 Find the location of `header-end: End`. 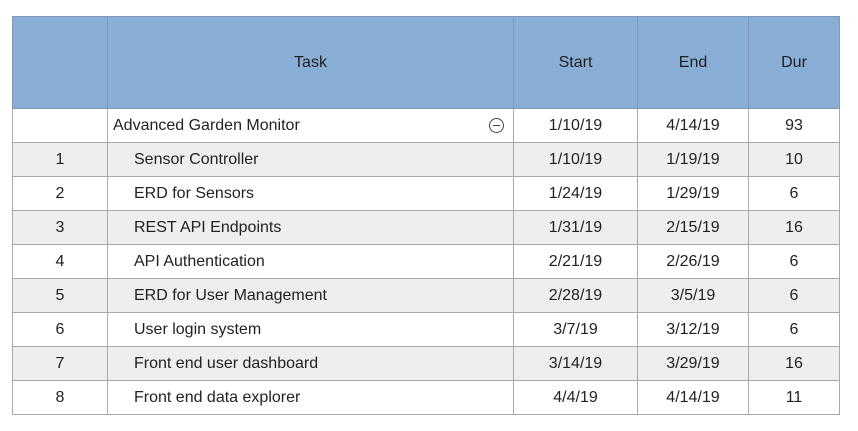

header-end: End is located at coordinates (693, 62).